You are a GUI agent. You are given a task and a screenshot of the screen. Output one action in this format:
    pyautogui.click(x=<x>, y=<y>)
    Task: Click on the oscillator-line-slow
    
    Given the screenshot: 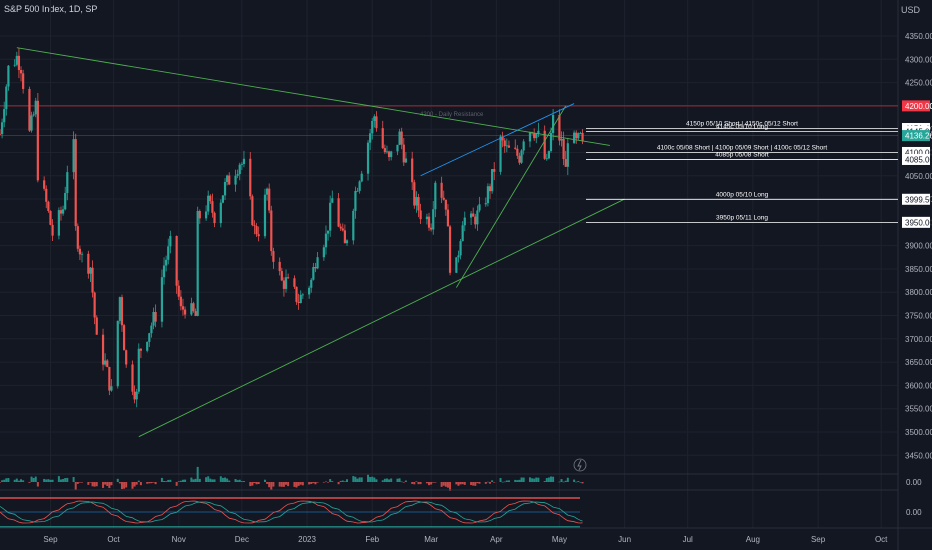 What is the action you would take?
    pyautogui.click(x=291, y=512)
    